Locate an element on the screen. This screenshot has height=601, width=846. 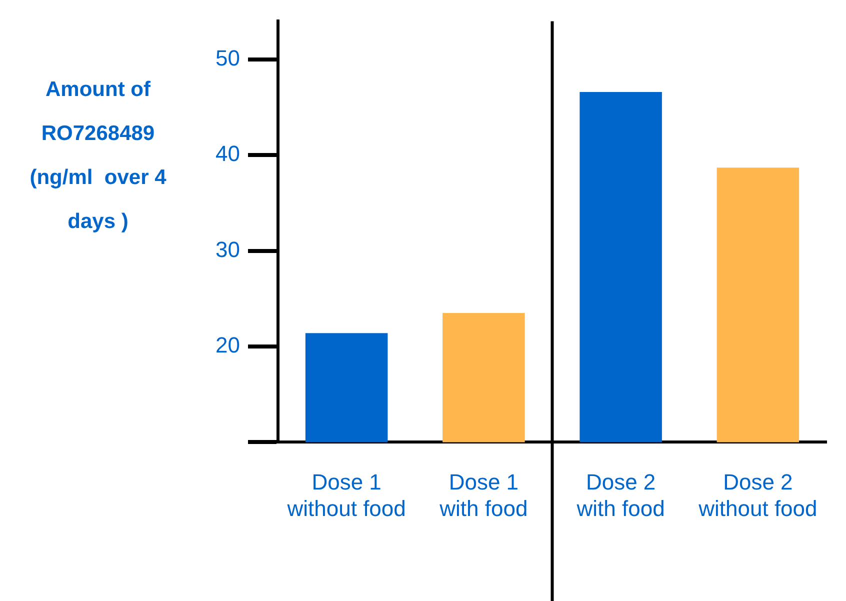
y-tick-label: 30 is located at coordinates (228, 249).